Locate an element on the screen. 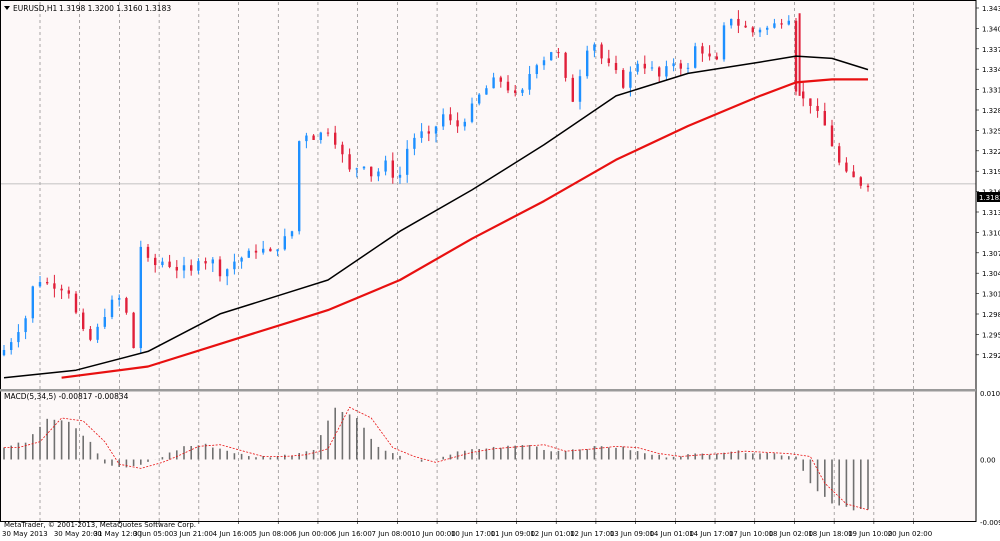  symbol-header: EURUSD,H1 1.3198 1.3200 1.3160 1.3183 is located at coordinates (87, 8).